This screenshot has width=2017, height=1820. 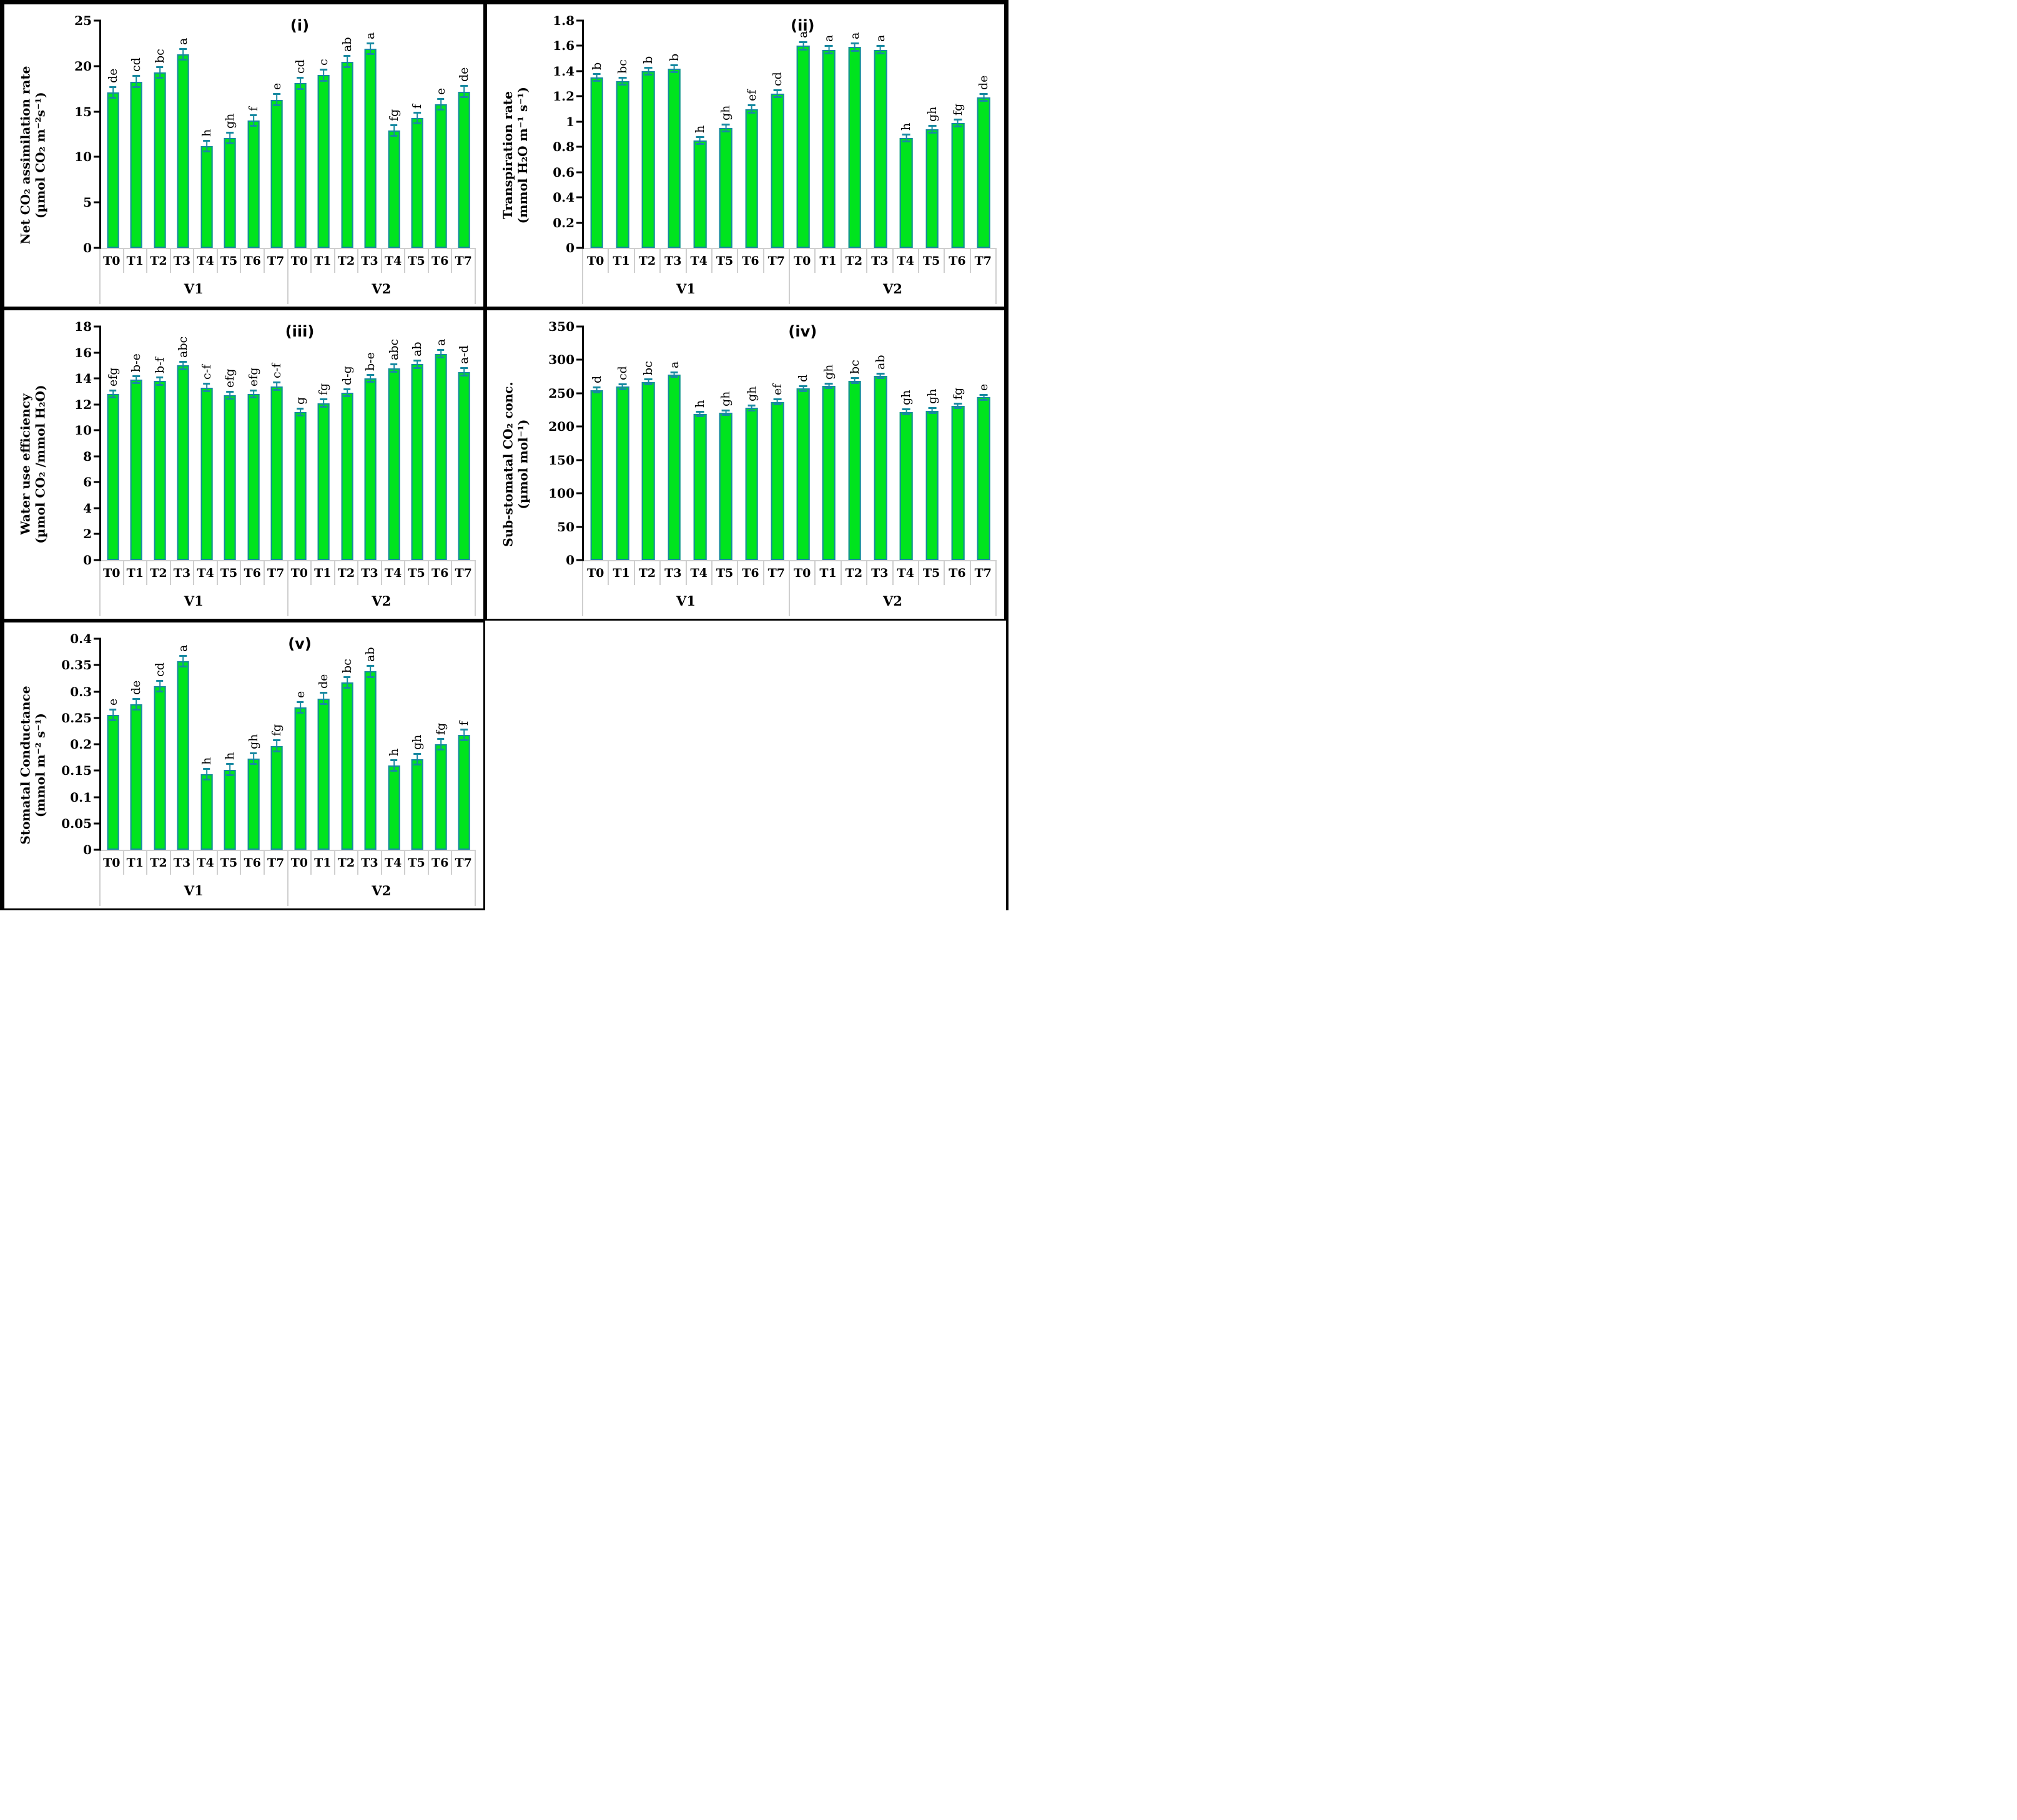 What do you see at coordinates (322, 261) in the screenshot?
I see `category-label: T1` at bounding box center [322, 261].